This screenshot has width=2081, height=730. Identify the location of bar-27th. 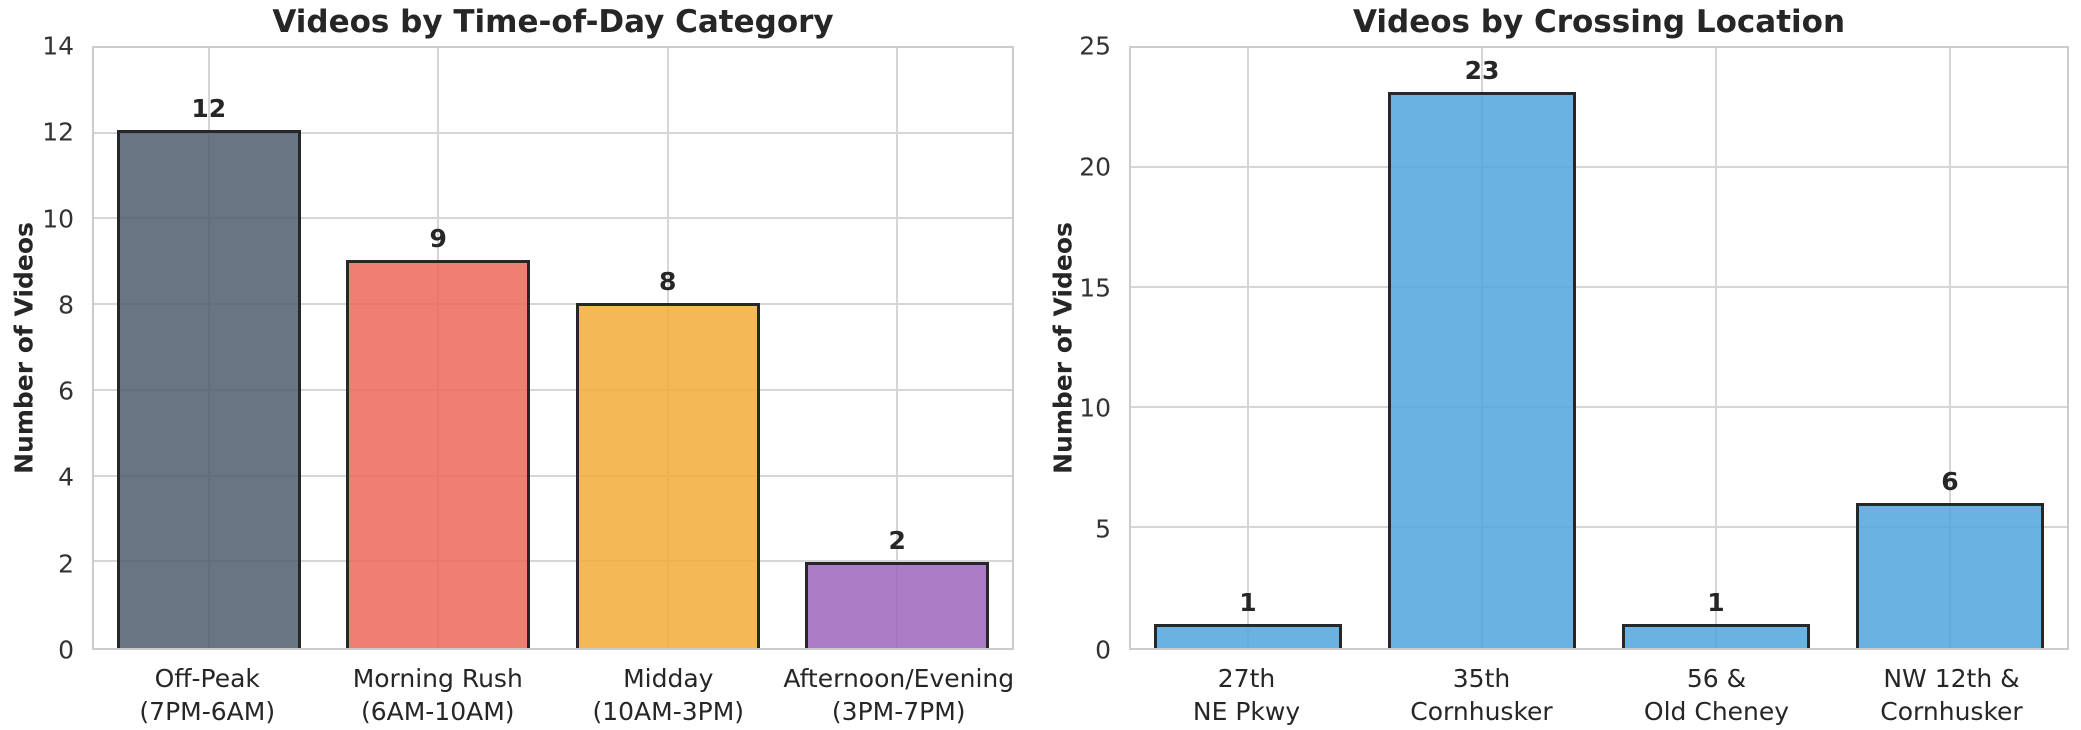
(1248, 635).